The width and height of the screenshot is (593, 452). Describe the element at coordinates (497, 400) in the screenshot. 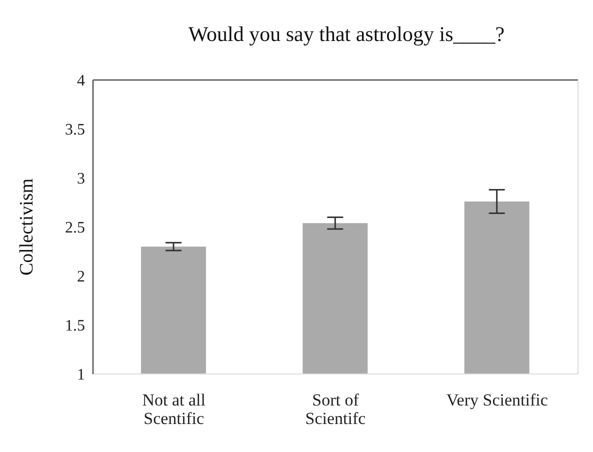

I see `x-tick-label: Very Scientific` at that location.